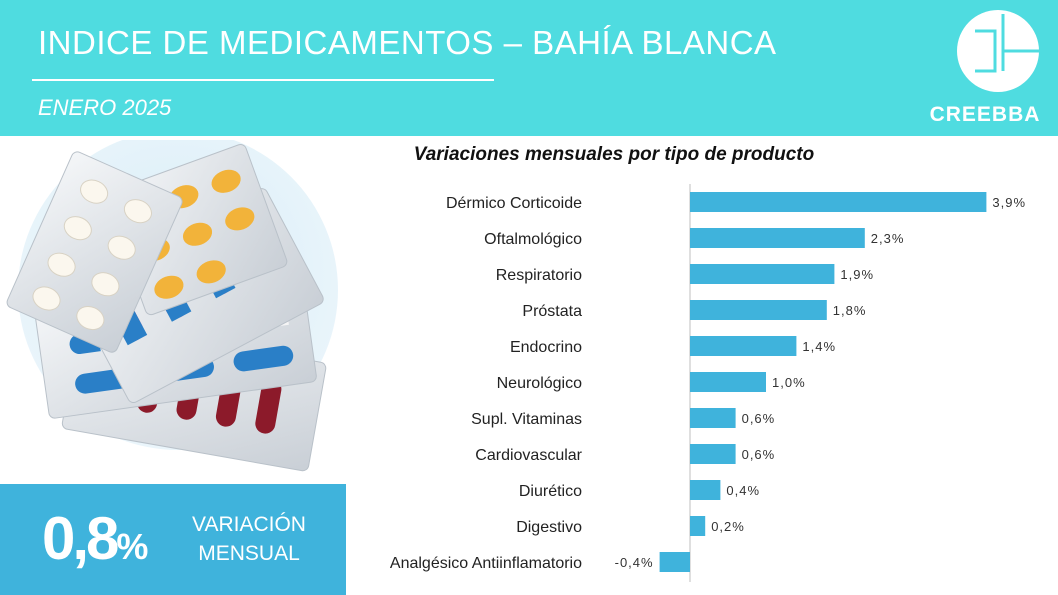 Image resolution: width=1058 pixels, height=595 pixels. What do you see at coordinates (552, 311) in the screenshot?
I see `category-label: Próstata` at bounding box center [552, 311].